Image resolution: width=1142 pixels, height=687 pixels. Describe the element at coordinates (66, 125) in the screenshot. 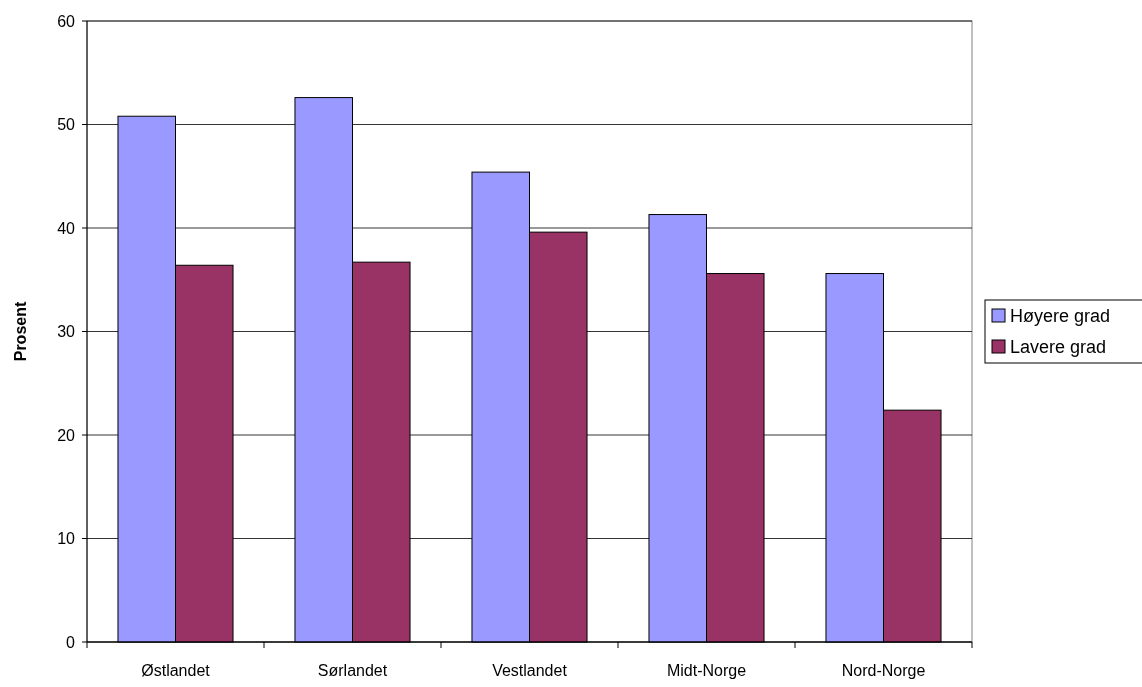

I see `y-tick-label: 50` at that location.